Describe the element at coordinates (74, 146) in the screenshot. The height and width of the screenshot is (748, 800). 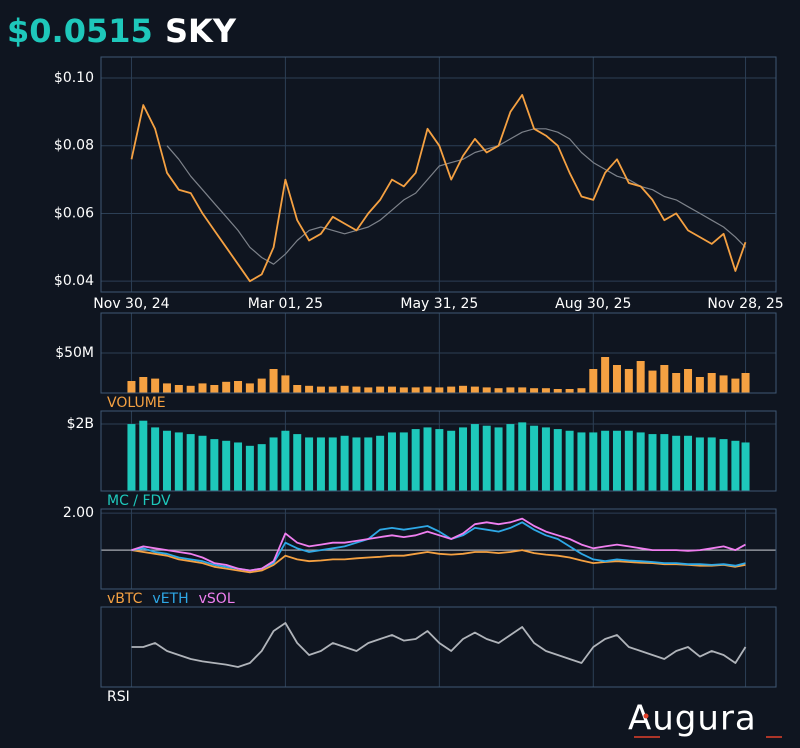
I see `y-tick-label: $0.08` at that location.